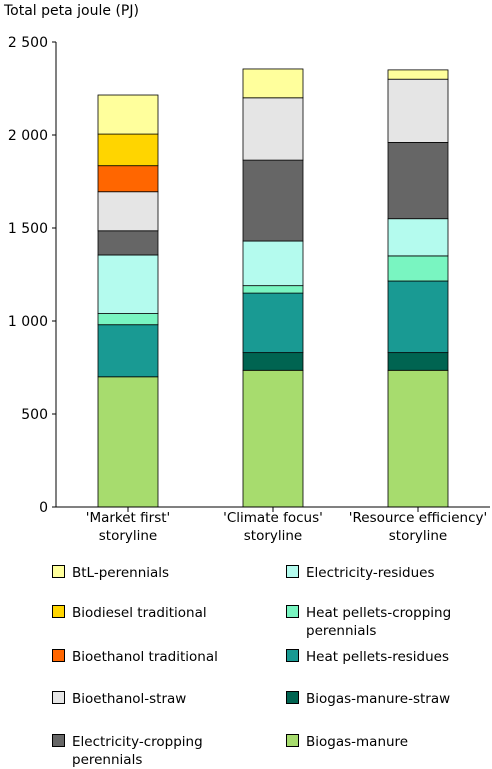  I want to click on x-tick-label: 'Market first' storyline, so click(128, 527).